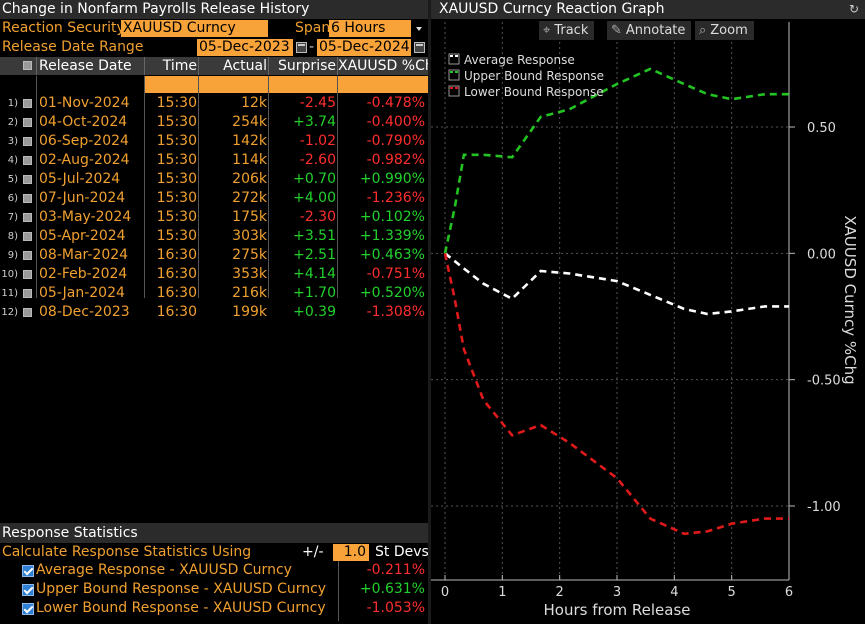 The height and width of the screenshot is (624, 865). I want to click on col-actual: Actual, so click(245, 66).